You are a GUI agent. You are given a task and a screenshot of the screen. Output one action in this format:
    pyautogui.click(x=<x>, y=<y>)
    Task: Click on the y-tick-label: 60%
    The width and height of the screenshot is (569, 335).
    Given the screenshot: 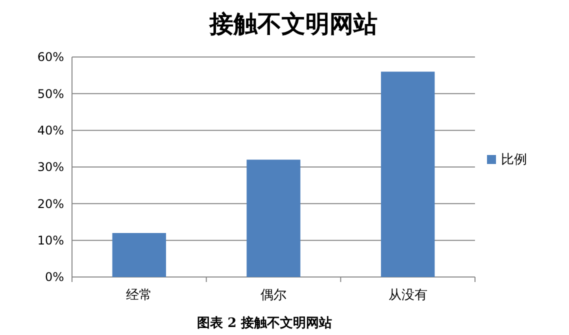 What is the action you would take?
    pyautogui.click(x=50, y=57)
    